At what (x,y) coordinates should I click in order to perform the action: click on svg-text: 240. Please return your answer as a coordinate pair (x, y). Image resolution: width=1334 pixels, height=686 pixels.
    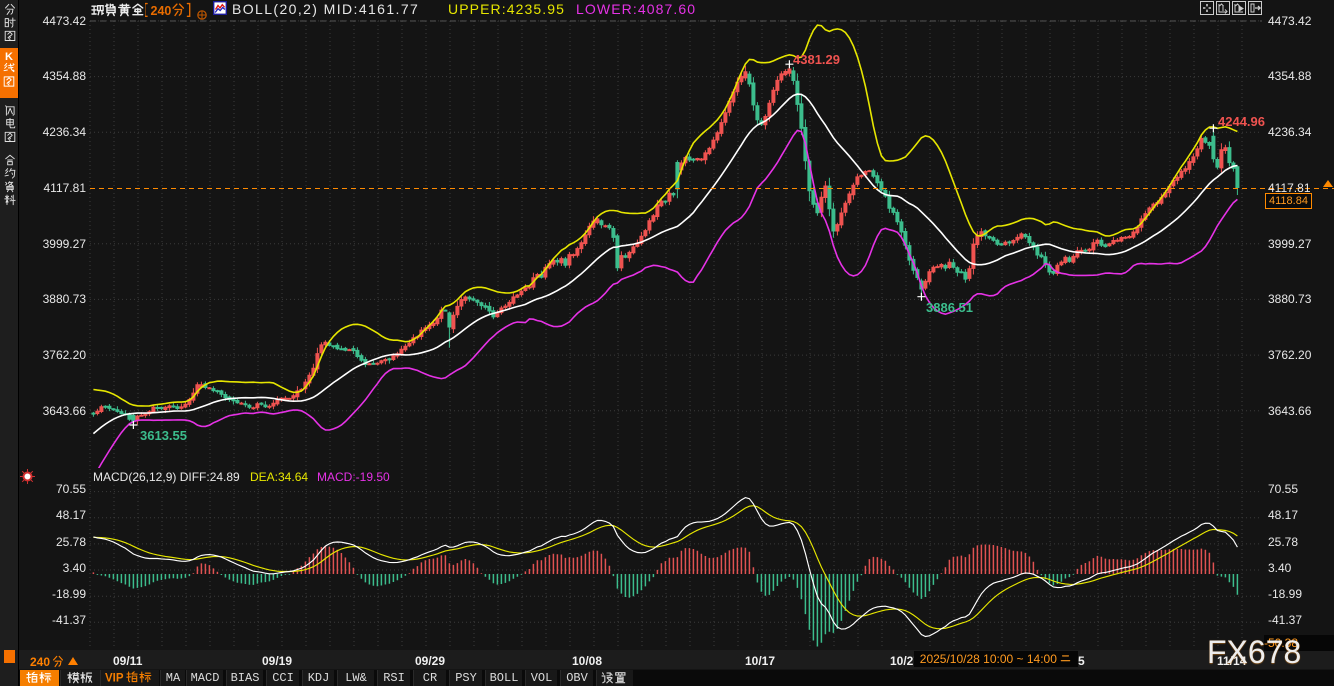
    Looking at the image, I should click on (161, 11).